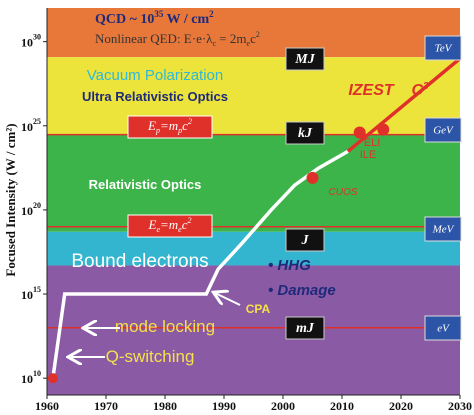 The height and width of the screenshot is (415, 474). I want to click on tick-power: 10, so click(37, 373).